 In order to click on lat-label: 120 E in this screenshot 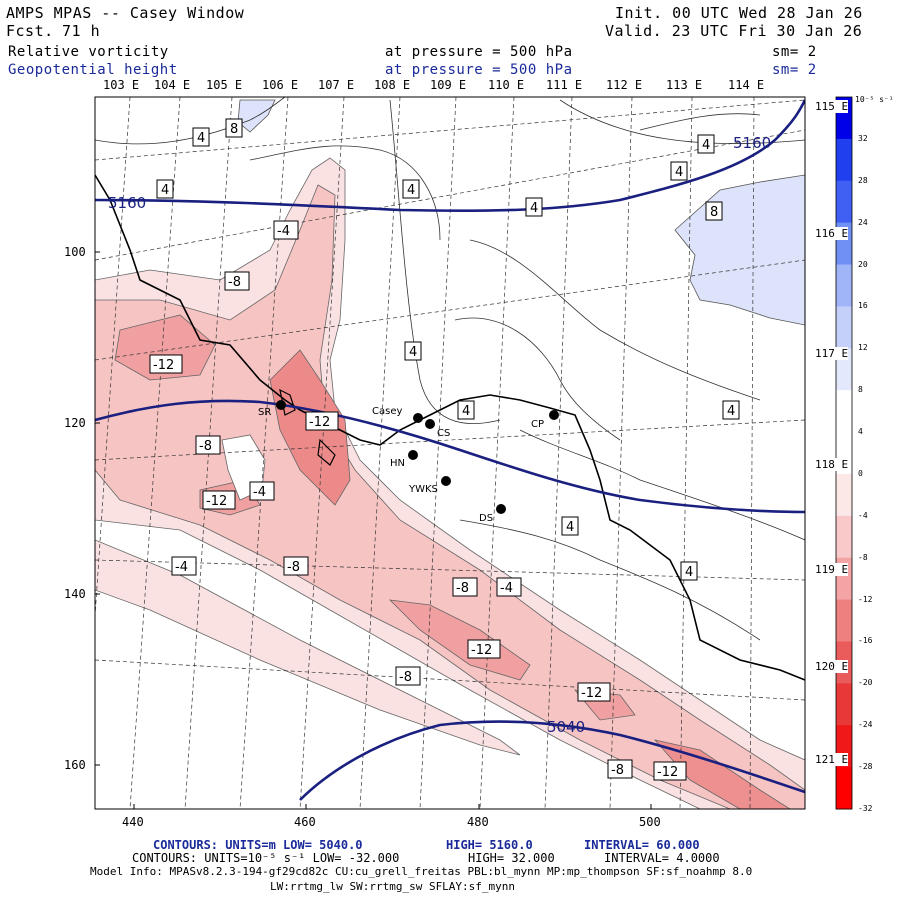, I will do `click(832, 666)`.